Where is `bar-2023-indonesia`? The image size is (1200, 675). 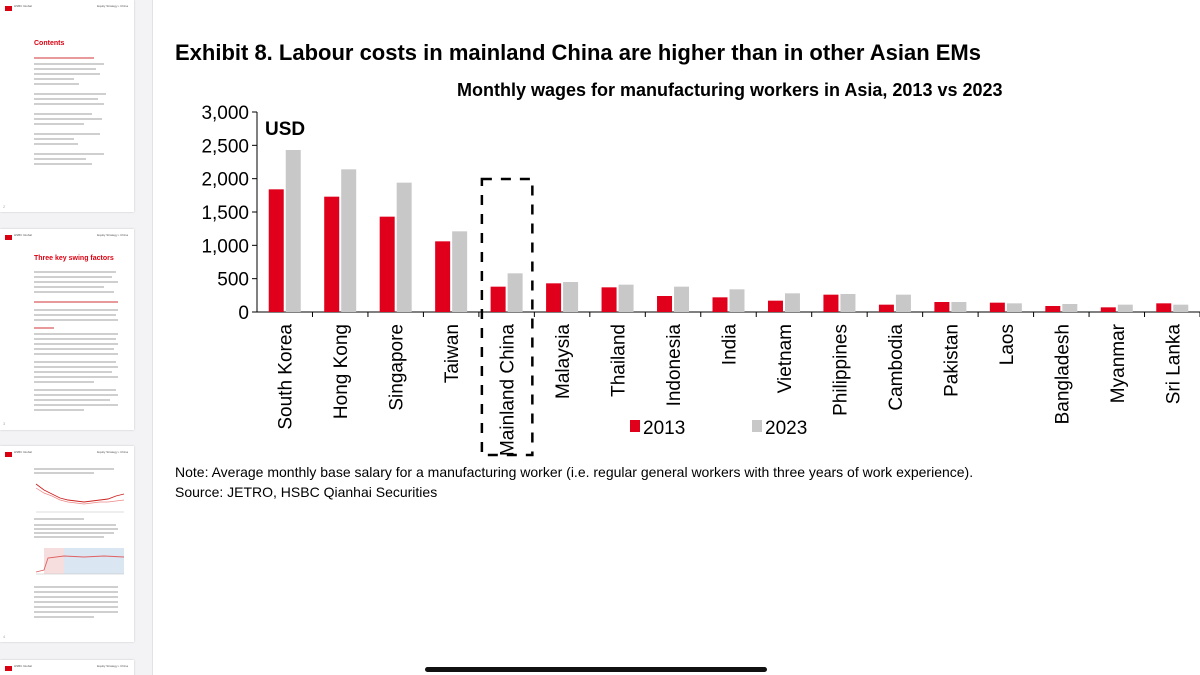 bar-2023-indonesia is located at coordinates (682, 299).